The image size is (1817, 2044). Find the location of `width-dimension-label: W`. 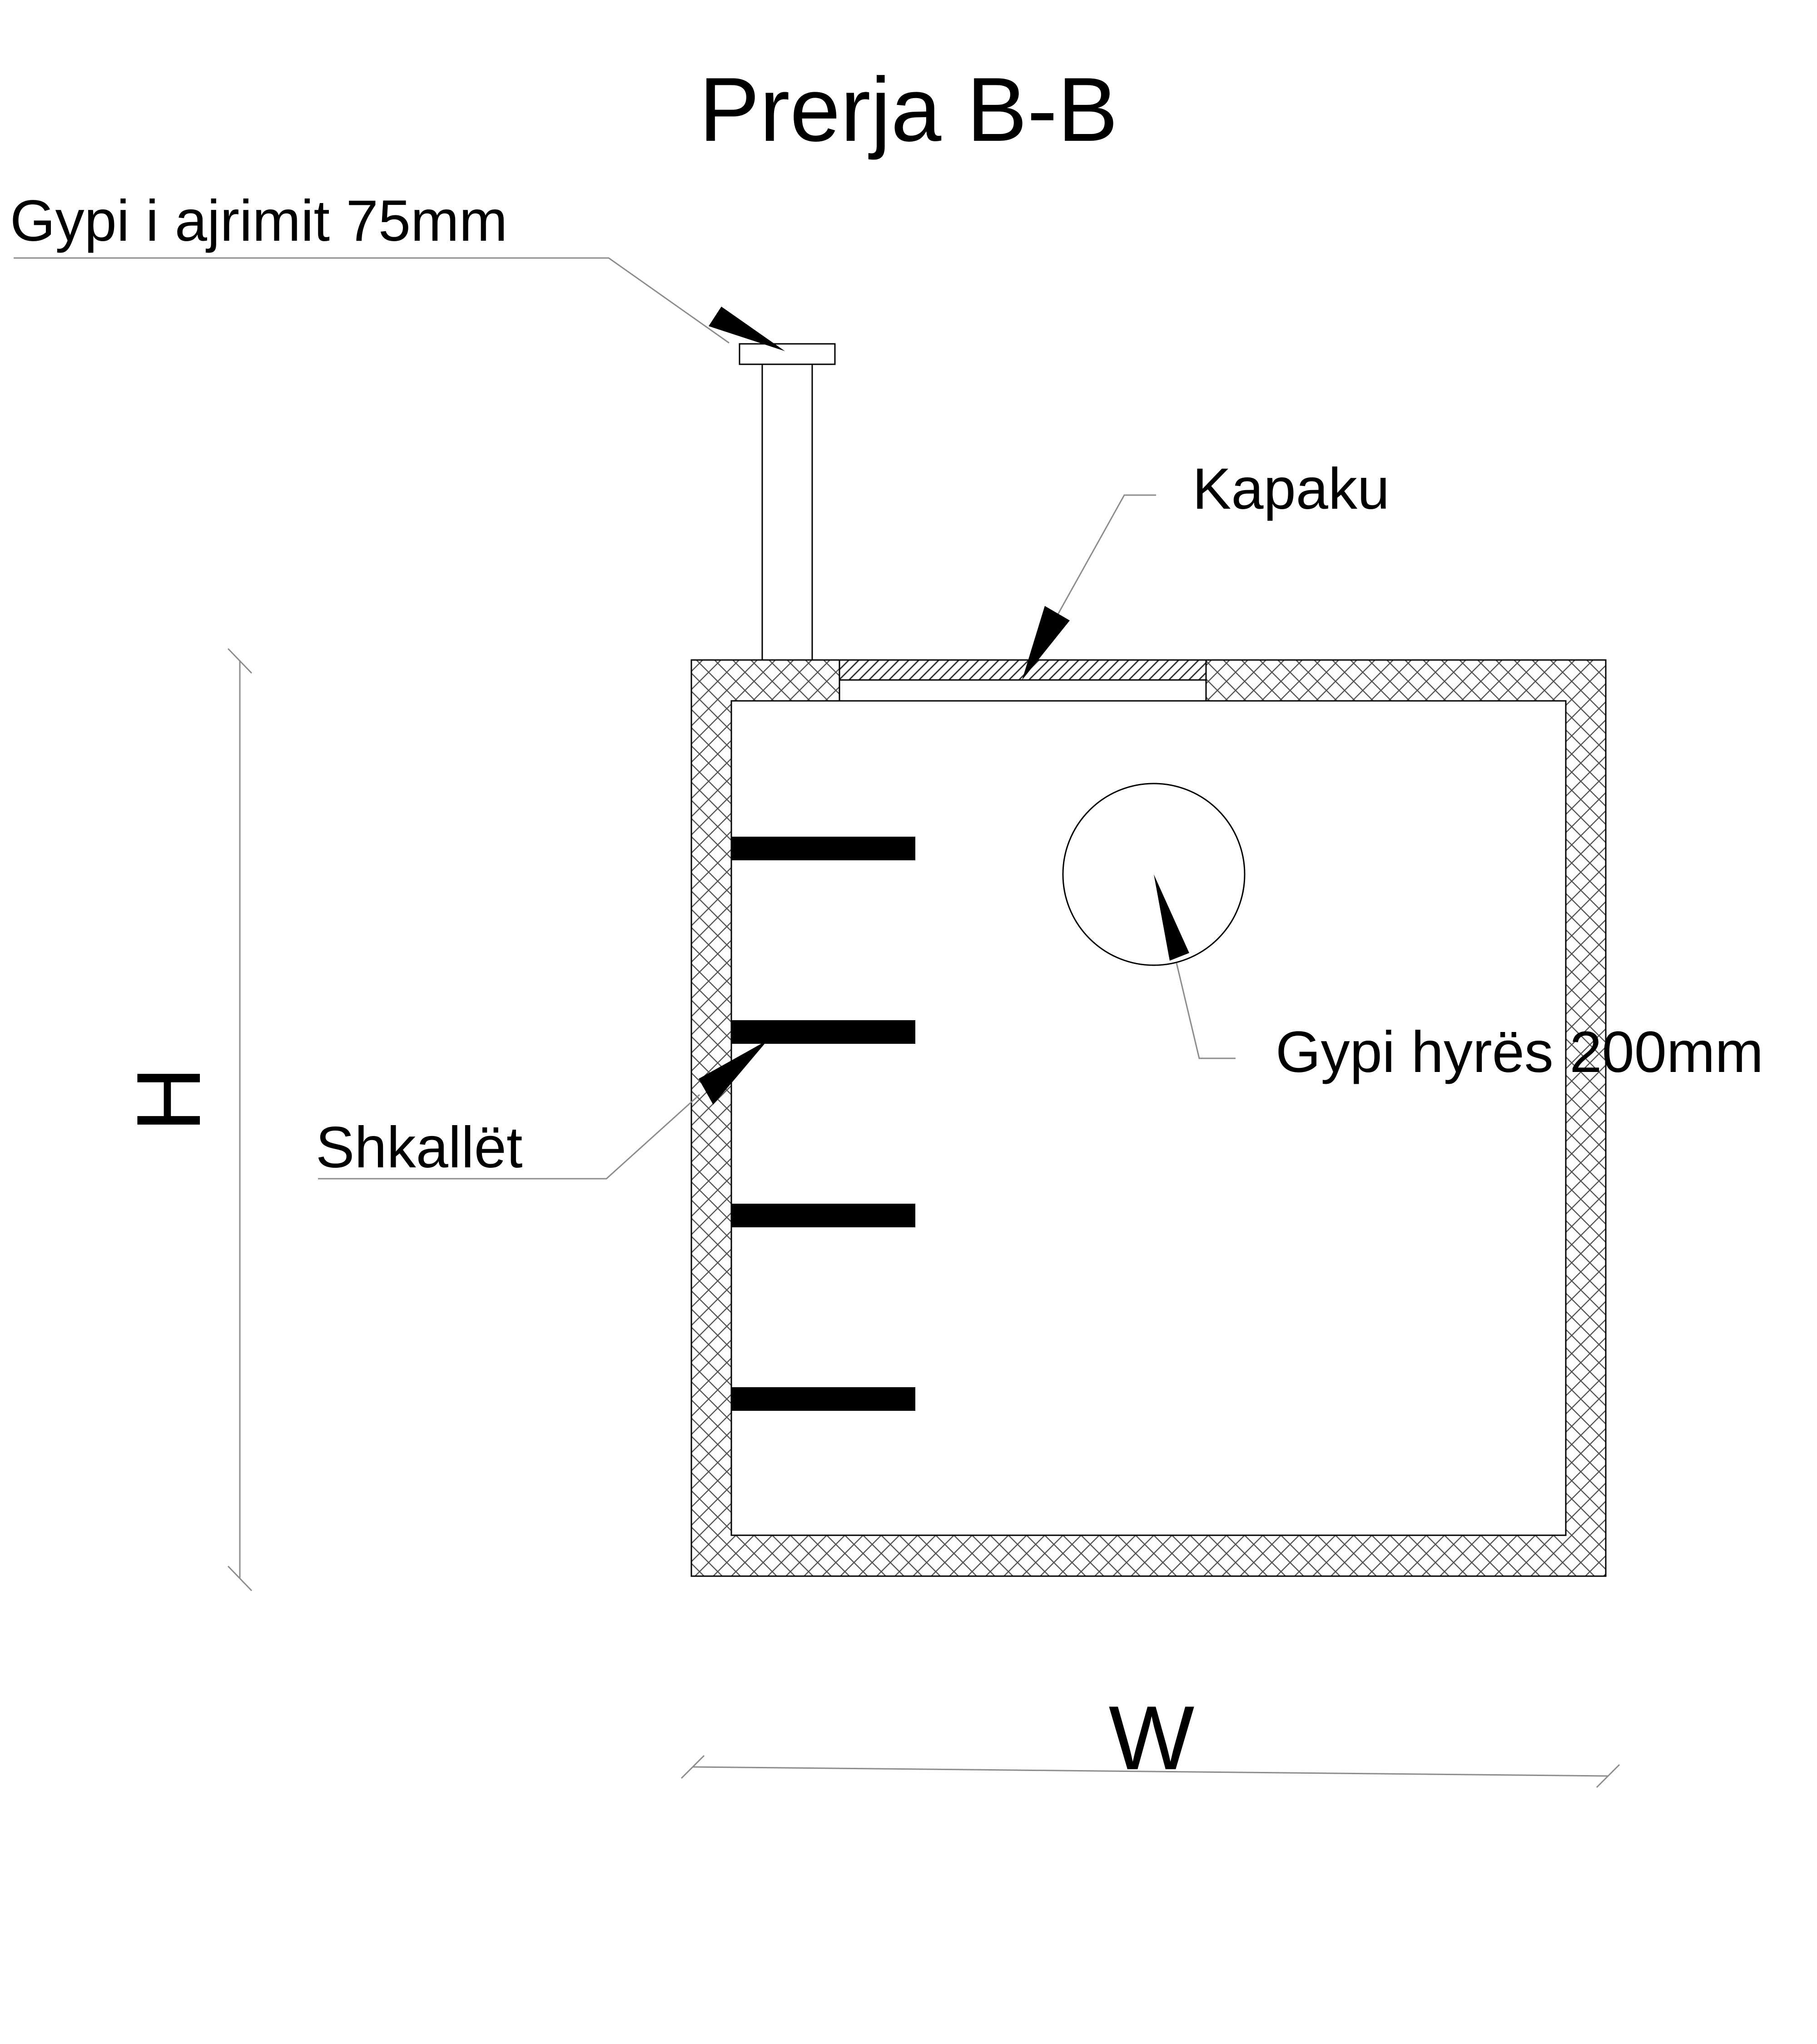

width-dimension-label: W is located at coordinates (1152, 1738).